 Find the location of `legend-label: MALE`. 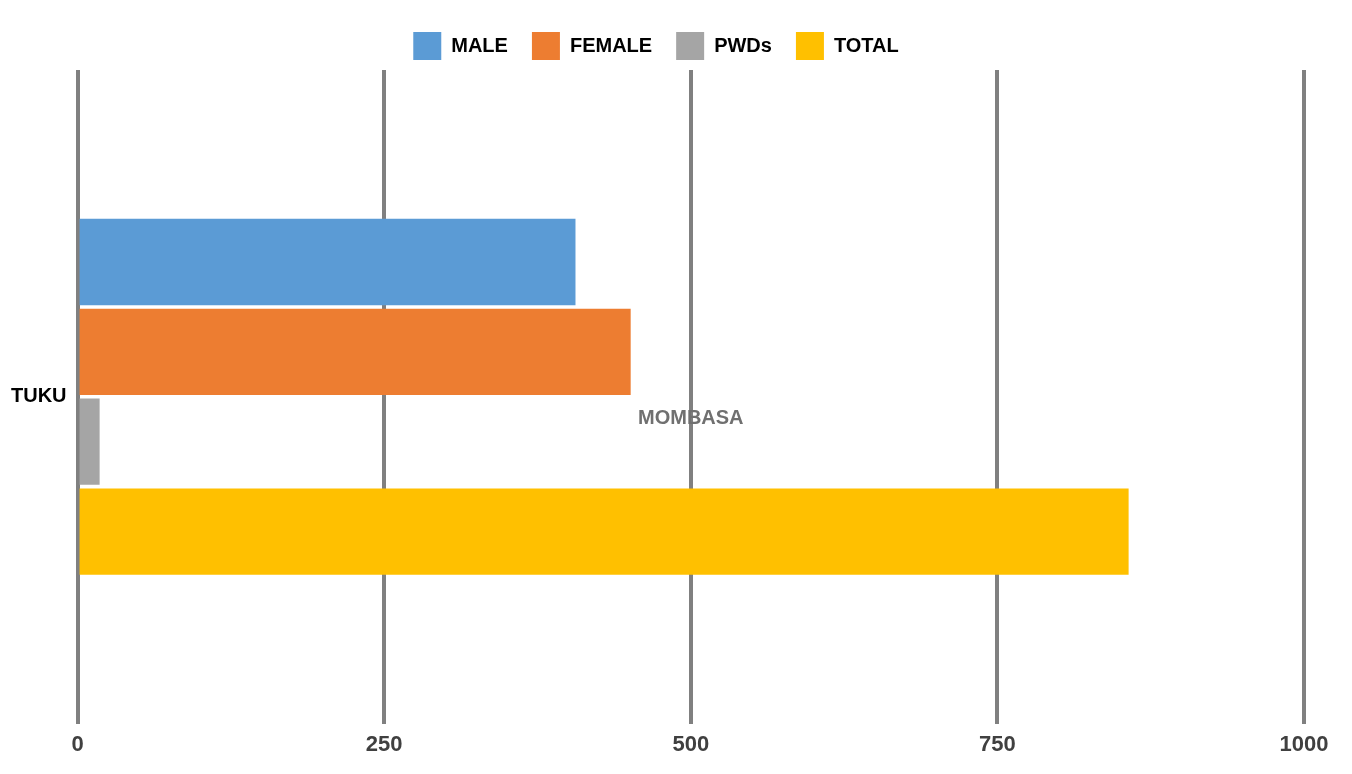

legend-label: MALE is located at coordinates (479, 44).